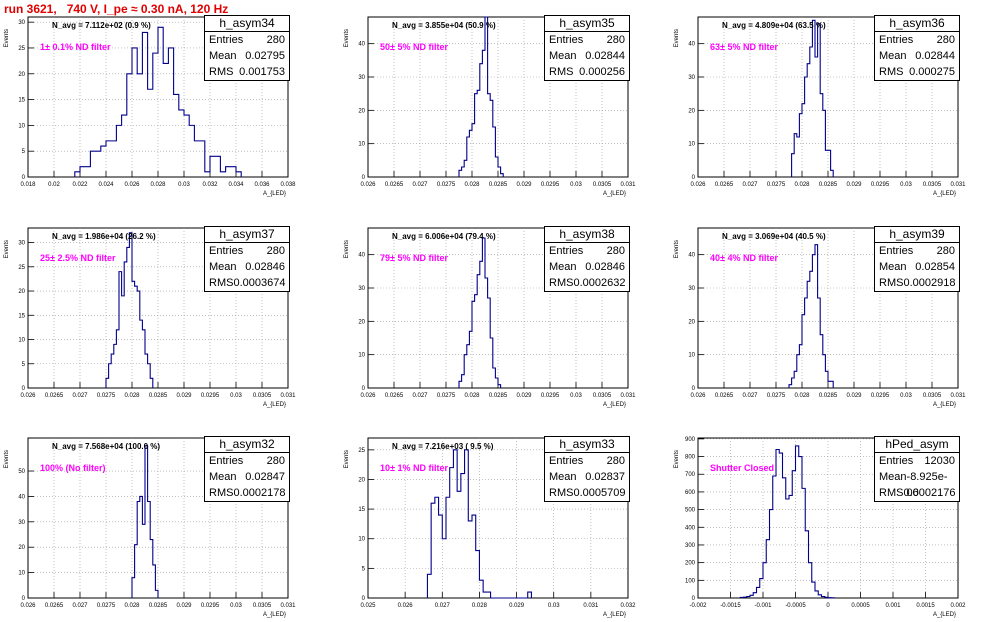 The width and height of the screenshot is (996, 622). Describe the element at coordinates (690, 546) in the screenshot. I see `y-tick-label: 300` at that location.